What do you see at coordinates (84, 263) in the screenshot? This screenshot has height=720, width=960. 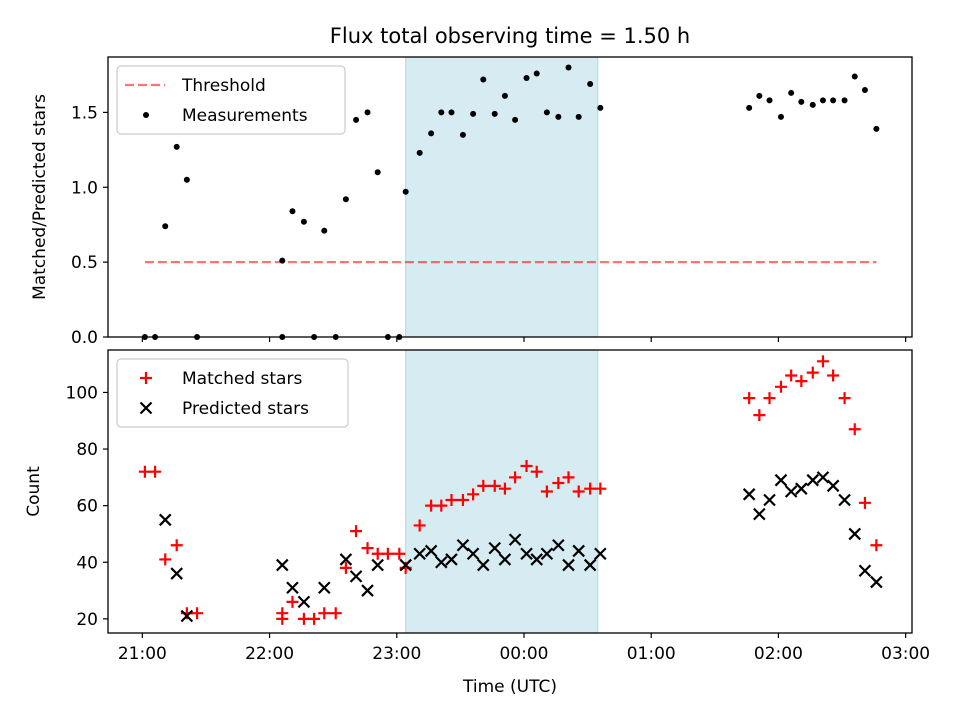 I see `y-tick-label: 0.5` at bounding box center [84, 263].